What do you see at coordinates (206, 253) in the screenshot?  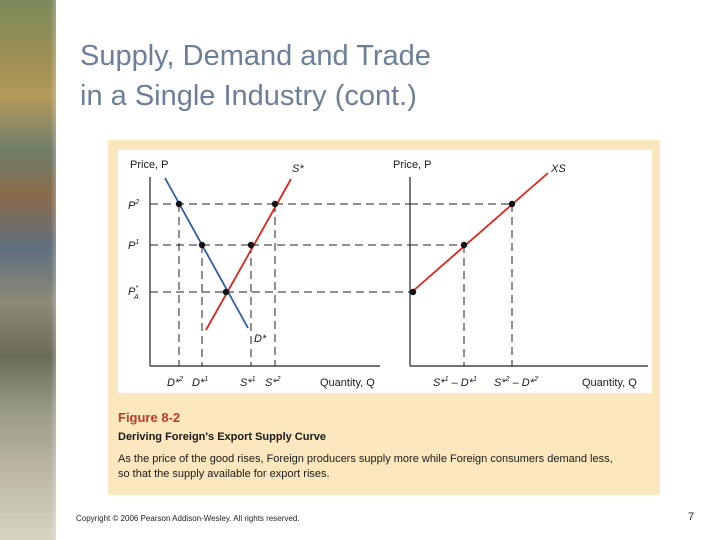 I see `foreign-demand-curve` at bounding box center [206, 253].